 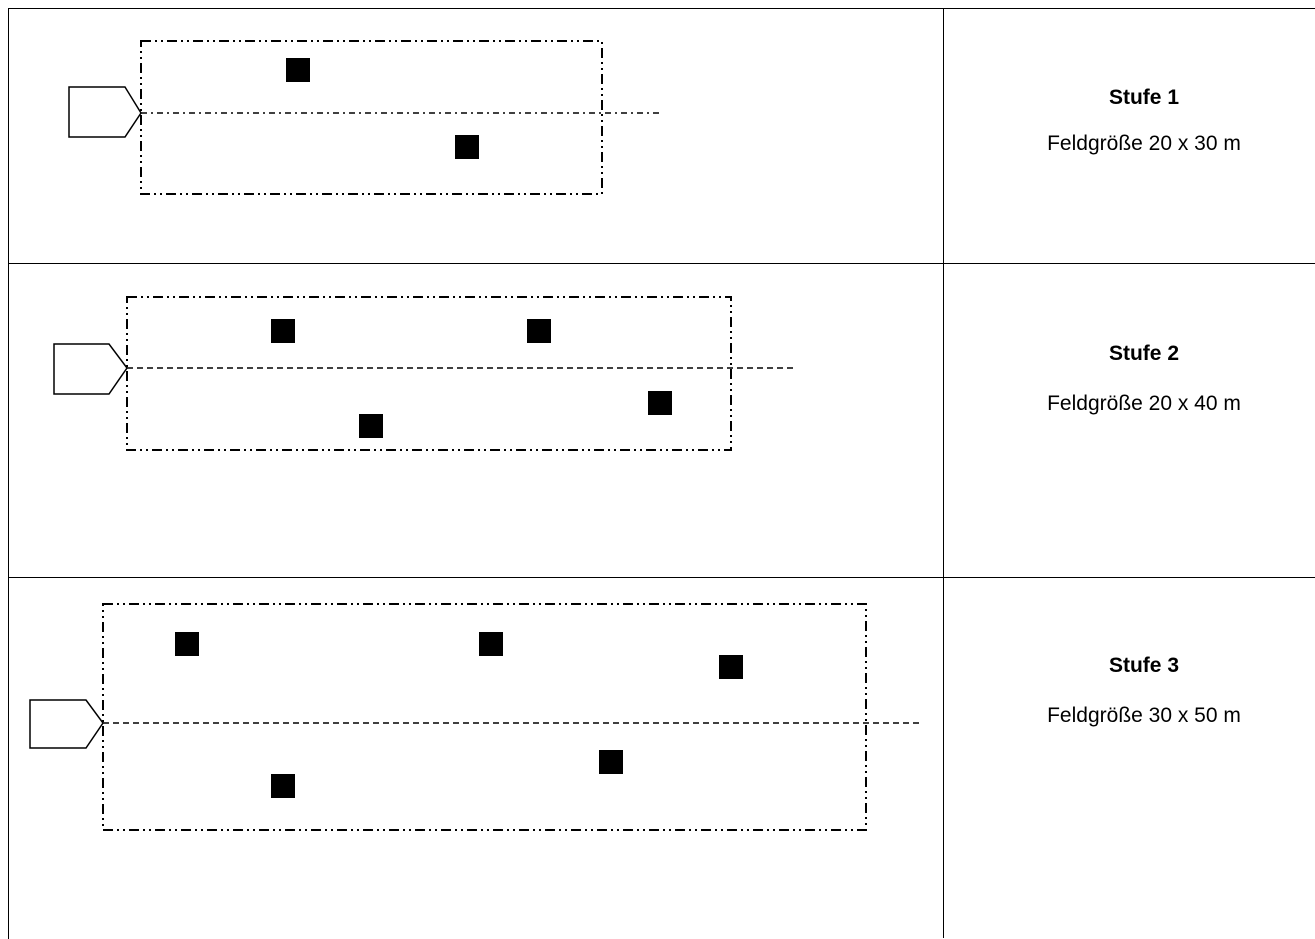 What do you see at coordinates (1144, 403) in the screenshot?
I see `field-size: Feldgröße 20 x 40 m` at bounding box center [1144, 403].